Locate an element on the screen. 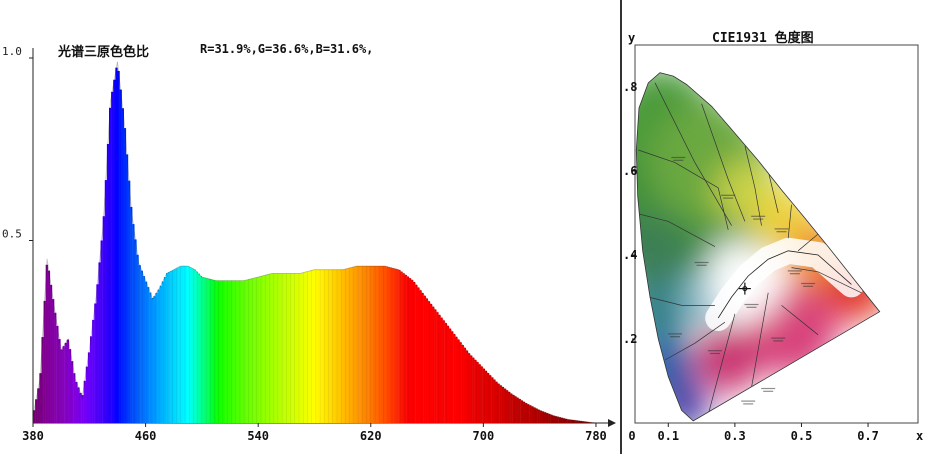 The image size is (932, 454). spectrum-y-tick-label: 0.5 is located at coordinates (12, 234).